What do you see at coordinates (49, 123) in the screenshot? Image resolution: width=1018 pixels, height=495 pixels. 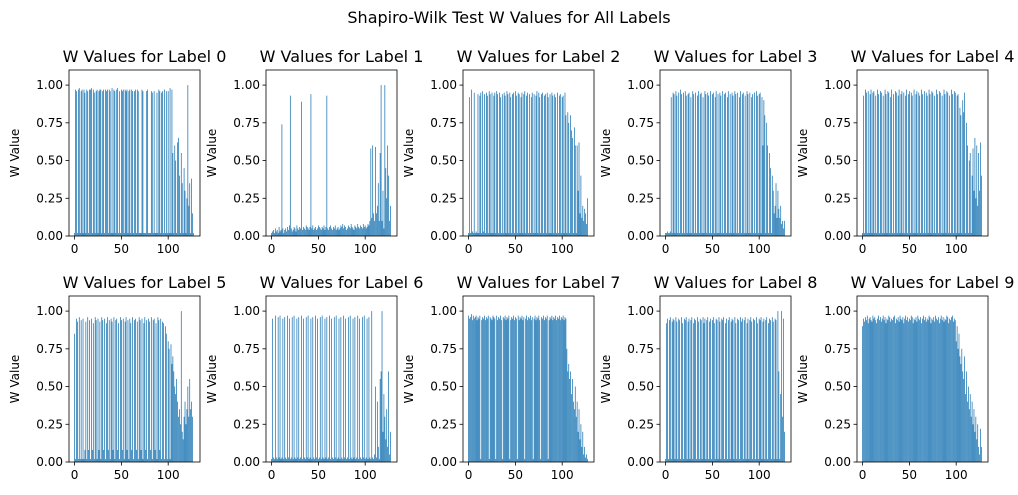 I see `y-tick-label: 0.75` at bounding box center [49, 123].